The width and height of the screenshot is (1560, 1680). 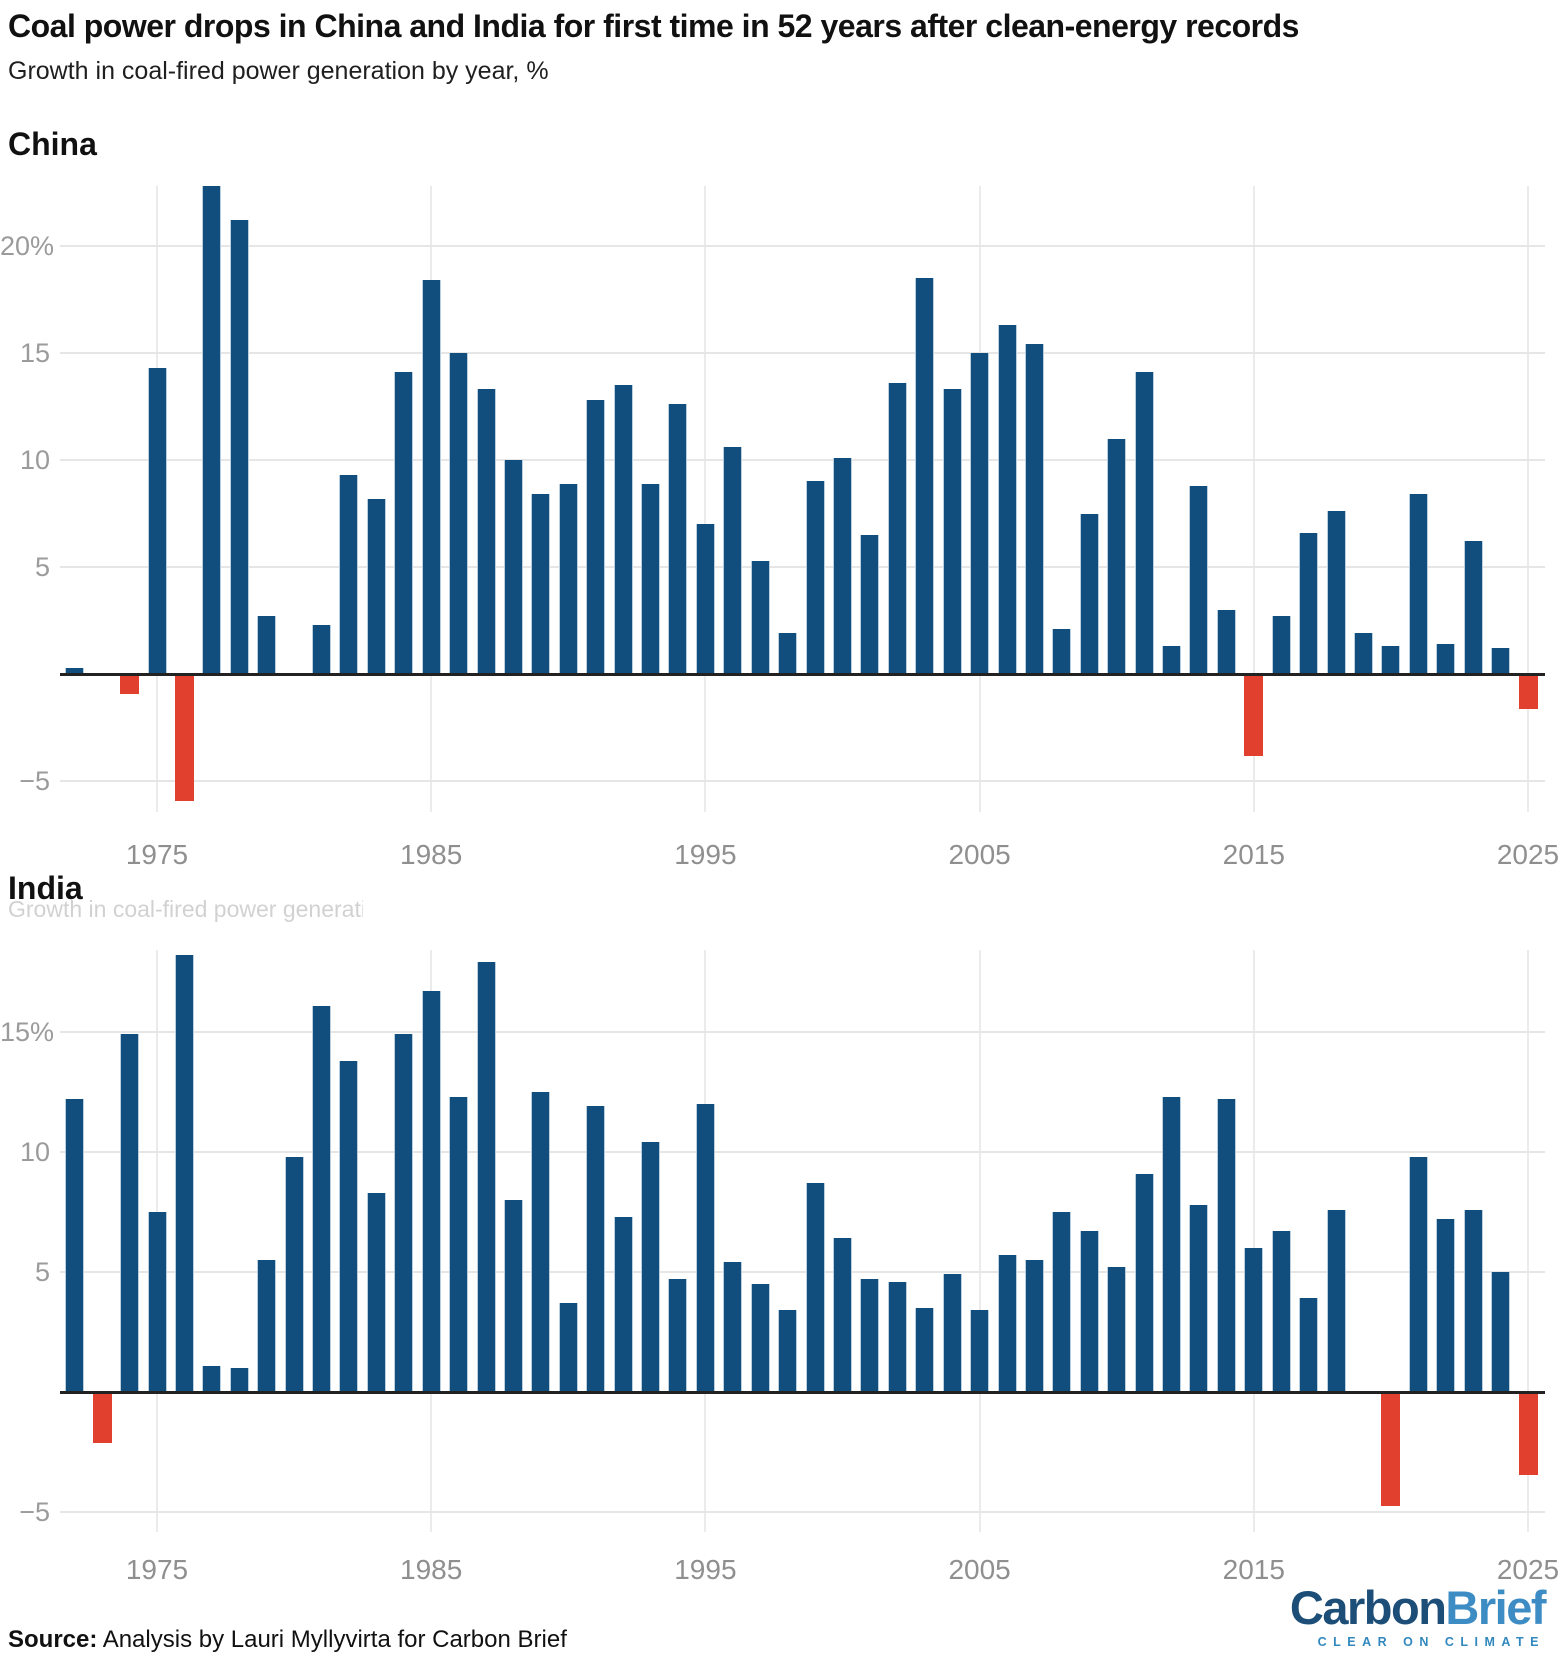 What do you see at coordinates (1226, 1245) in the screenshot?
I see `bar-india-2014` at bounding box center [1226, 1245].